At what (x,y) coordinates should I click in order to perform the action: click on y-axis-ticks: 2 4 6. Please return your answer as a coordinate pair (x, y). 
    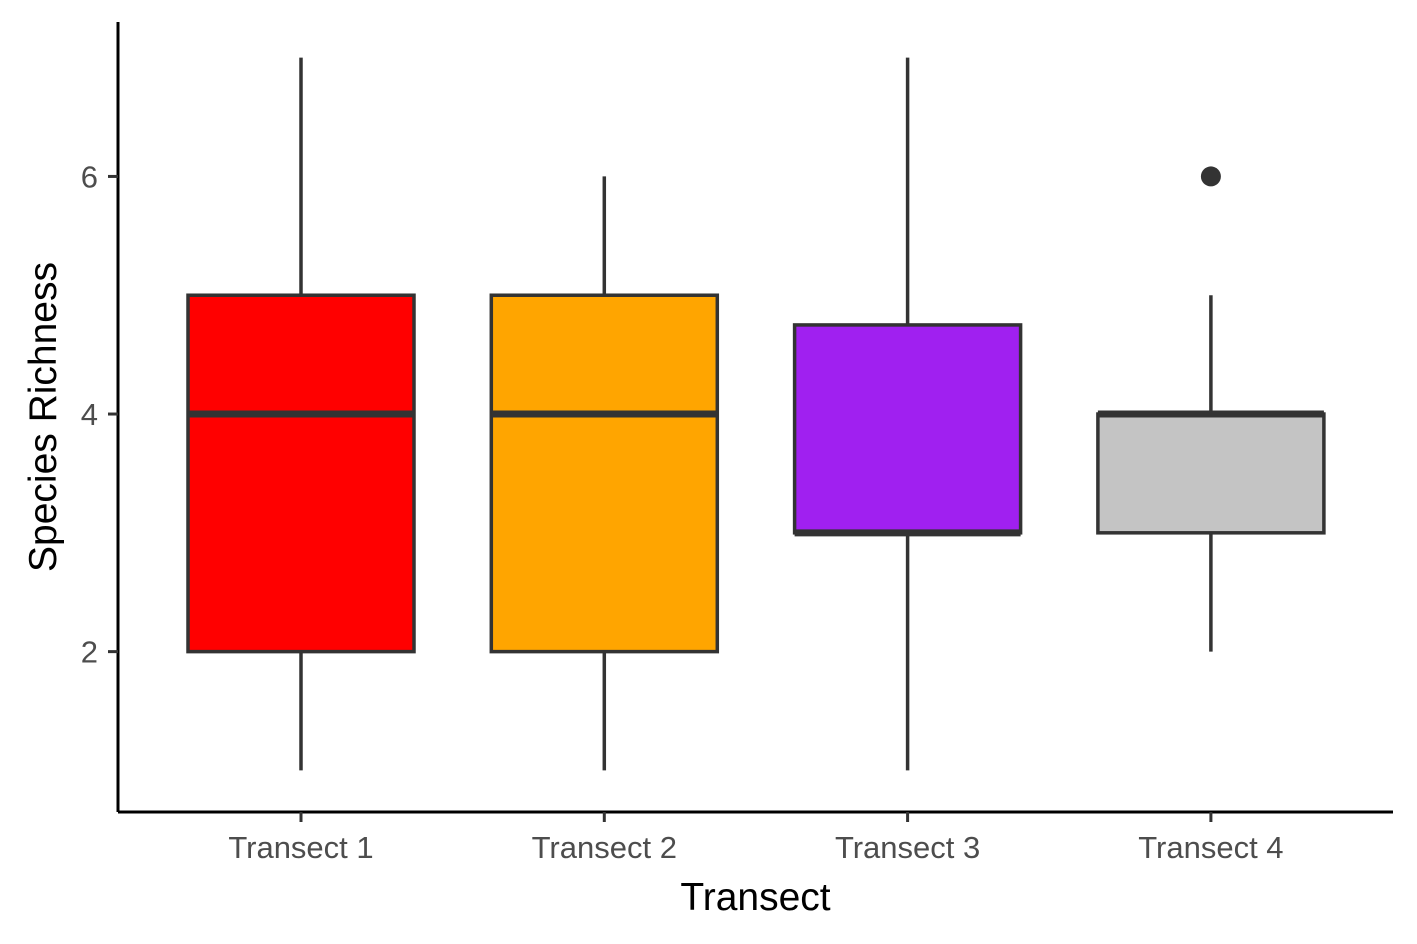
    Looking at the image, I should click on (99, 414).